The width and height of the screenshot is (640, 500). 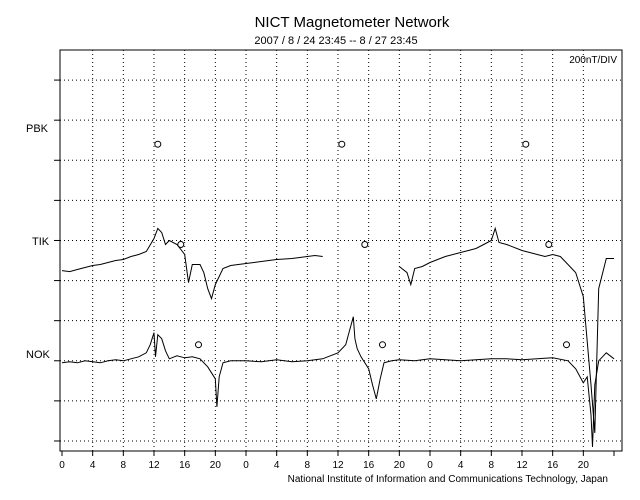 I want to click on x-tick-labels: 0 4 8 12 16 20 0 4 8 12 16 20 0 4 8 12 16 20, so click(x=324, y=465).